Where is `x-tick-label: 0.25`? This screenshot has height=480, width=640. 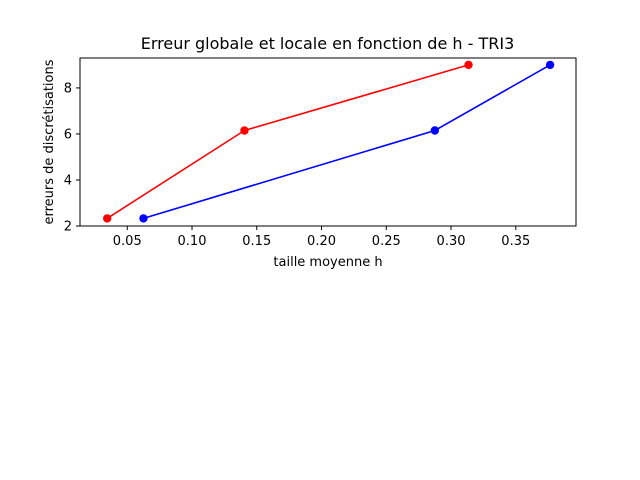
x-tick-label: 0.25 is located at coordinates (386, 241).